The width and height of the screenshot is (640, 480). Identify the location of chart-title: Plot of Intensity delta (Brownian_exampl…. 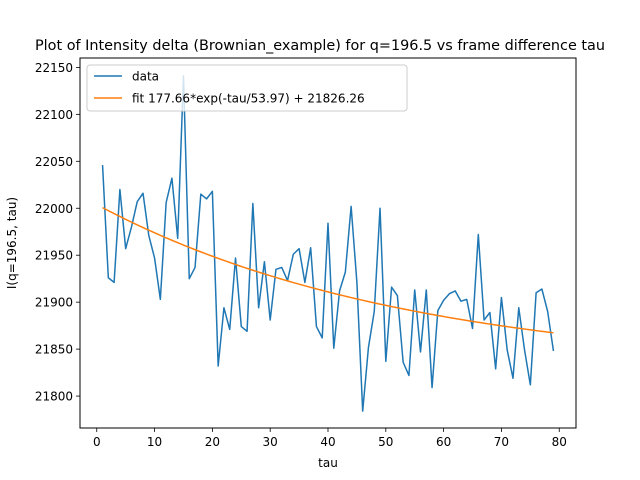
(320, 46).